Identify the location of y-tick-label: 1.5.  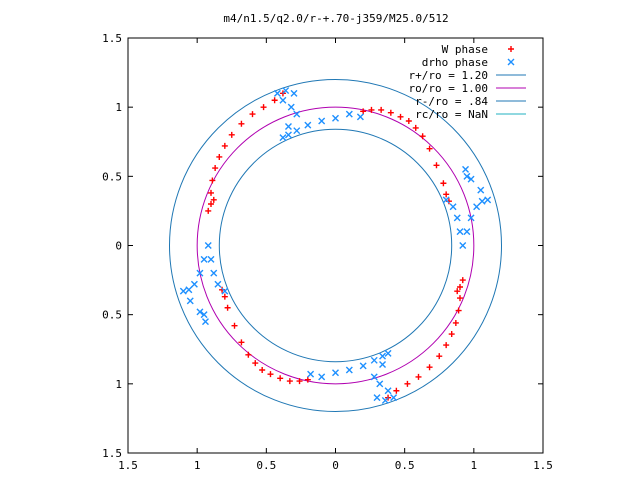
(112, 453).